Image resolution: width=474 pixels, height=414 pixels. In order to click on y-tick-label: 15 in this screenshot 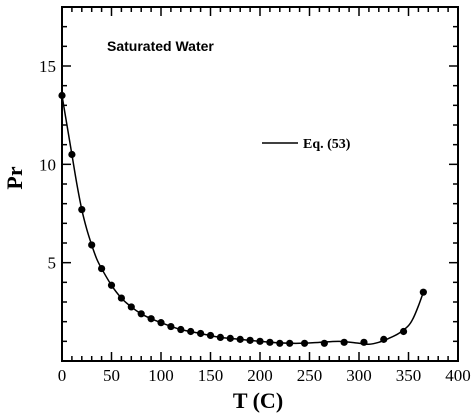, I will do `click(47, 66)`.